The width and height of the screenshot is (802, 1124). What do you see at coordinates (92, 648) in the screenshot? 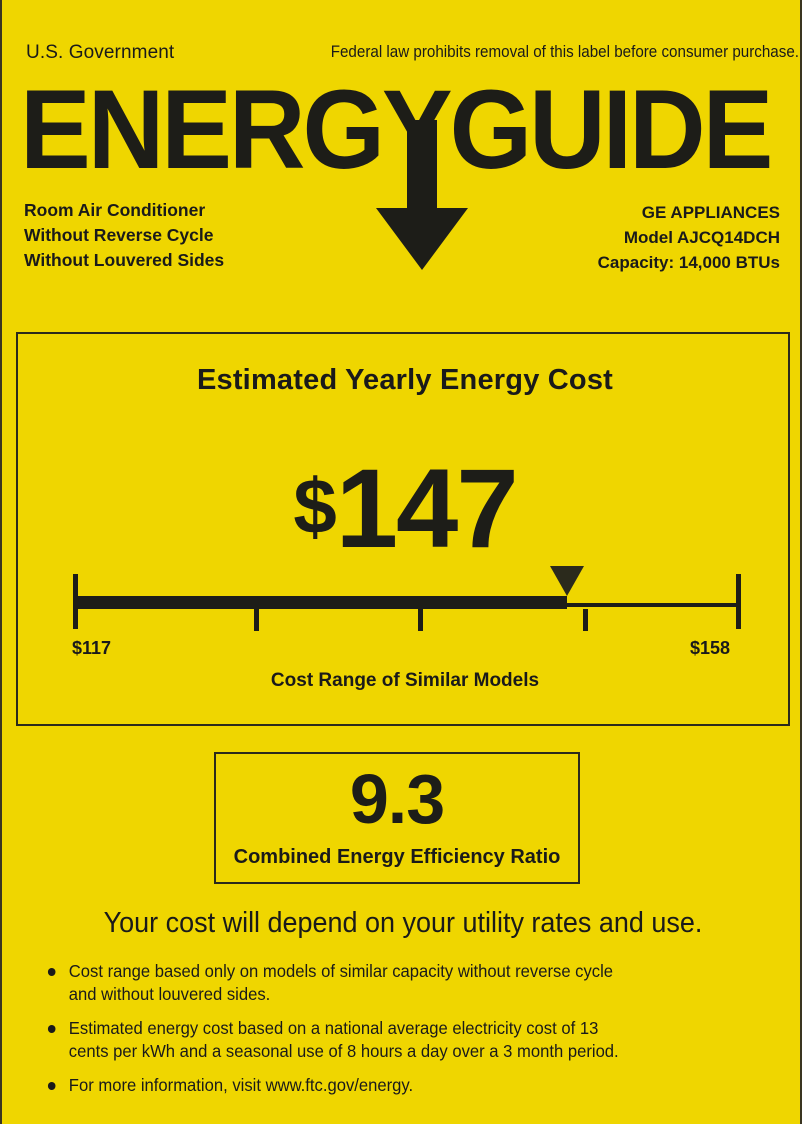
I see `scale-min-label: $117` at bounding box center [92, 648].